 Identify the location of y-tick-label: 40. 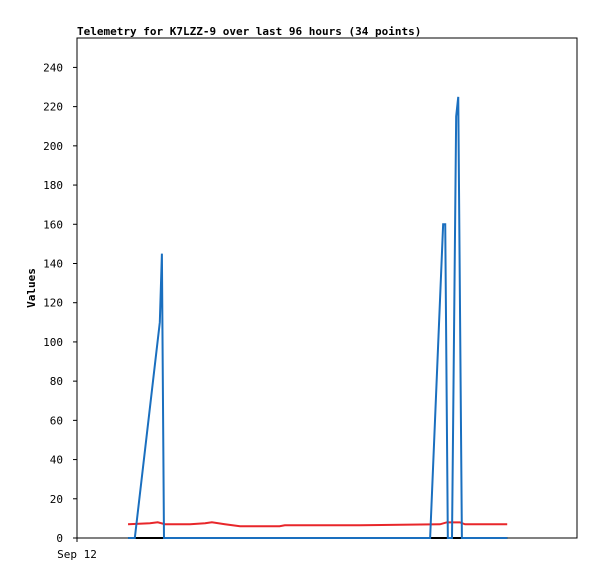
(56, 460).